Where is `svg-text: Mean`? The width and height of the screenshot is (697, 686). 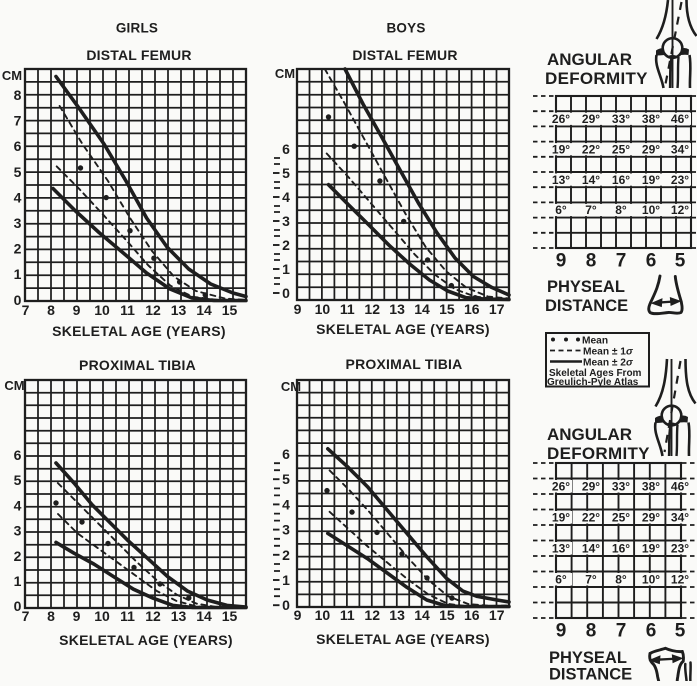 svg-text: Mean is located at coordinates (595, 341).